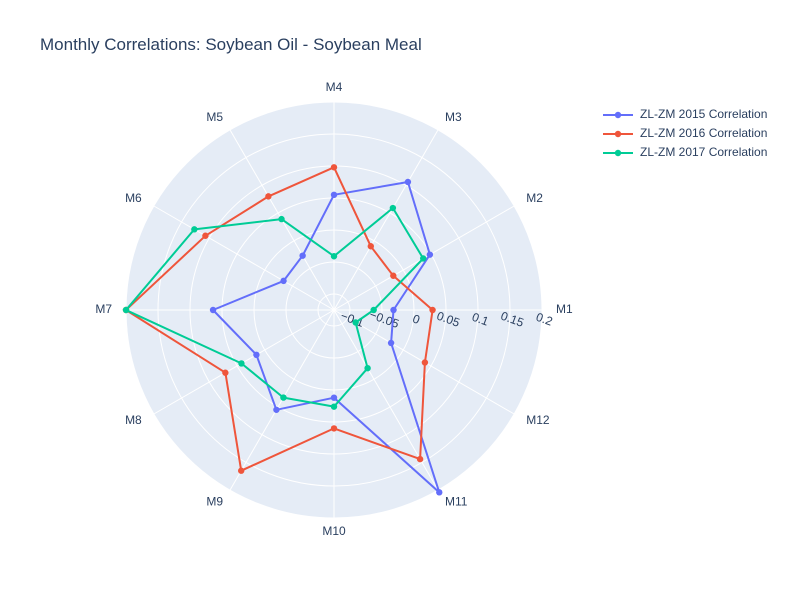 The height and width of the screenshot is (600, 800). I want to click on series-2-point-m5, so click(268, 196).